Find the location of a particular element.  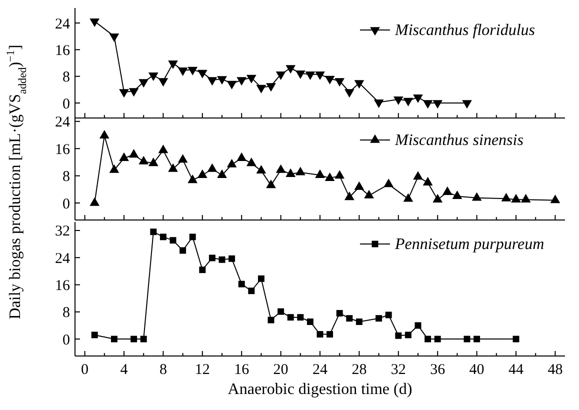

y-tick-label: 32 is located at coordinates (62, 232).